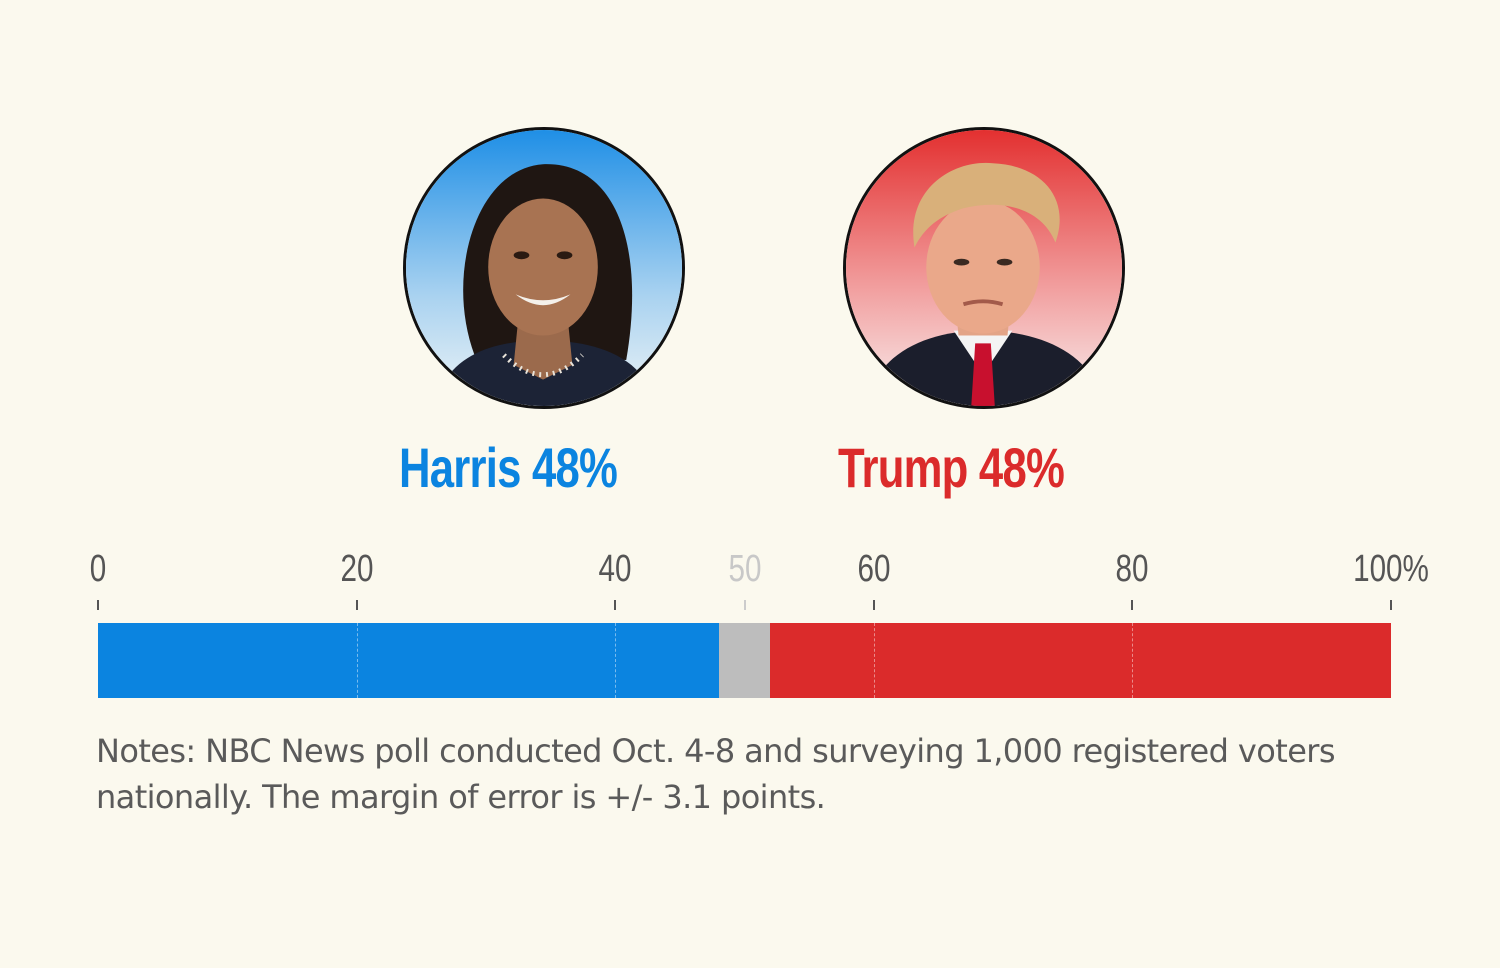 The width and height of the screenshot is (1500, 968). I want to click on trump-label: Trump 48%, so click(951, 467).